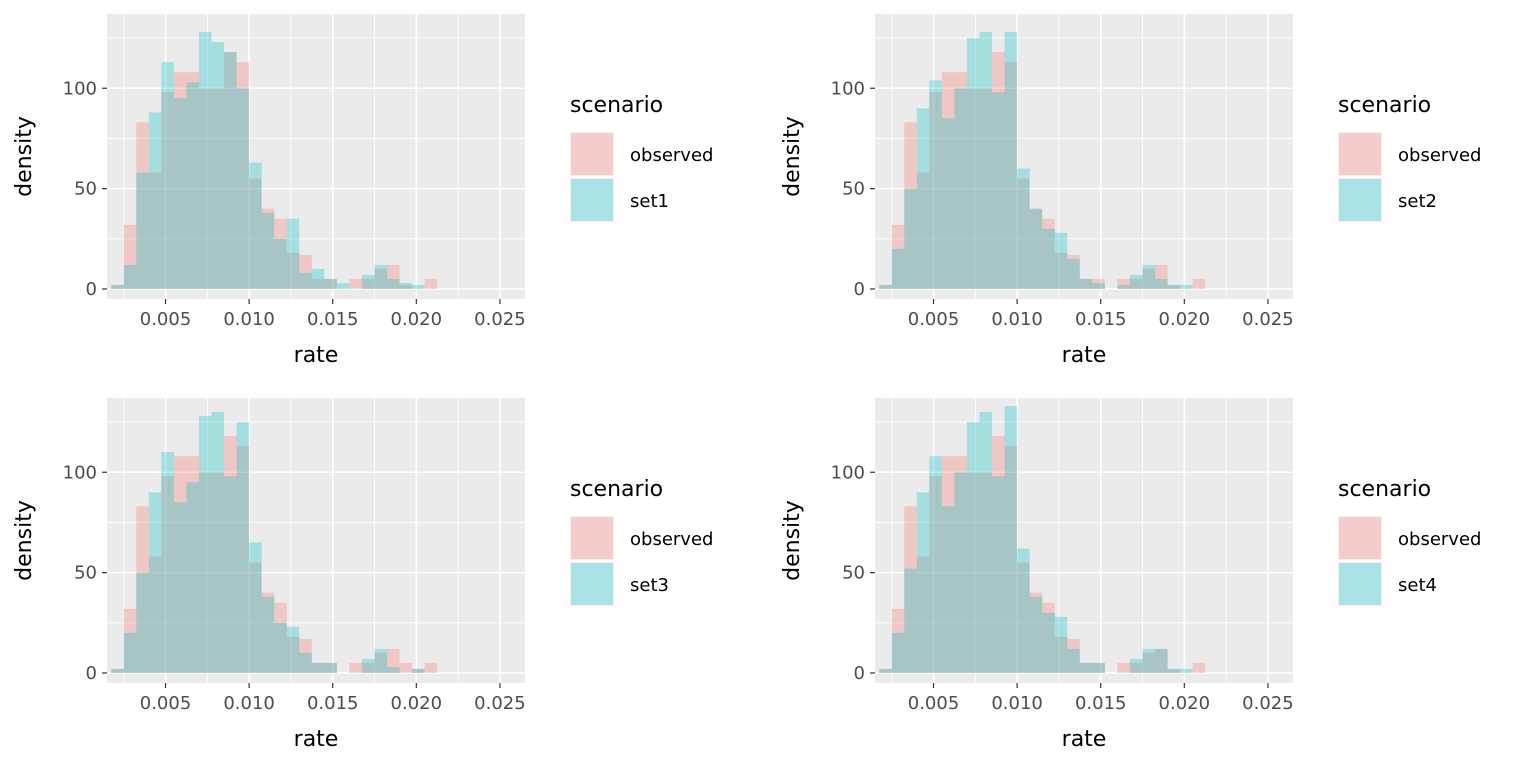 This screenshot has height=768, width=1536. Describe the element at coordinates (649, 201) in the screenshot. I see `legend-label-set1: set1` at that location.